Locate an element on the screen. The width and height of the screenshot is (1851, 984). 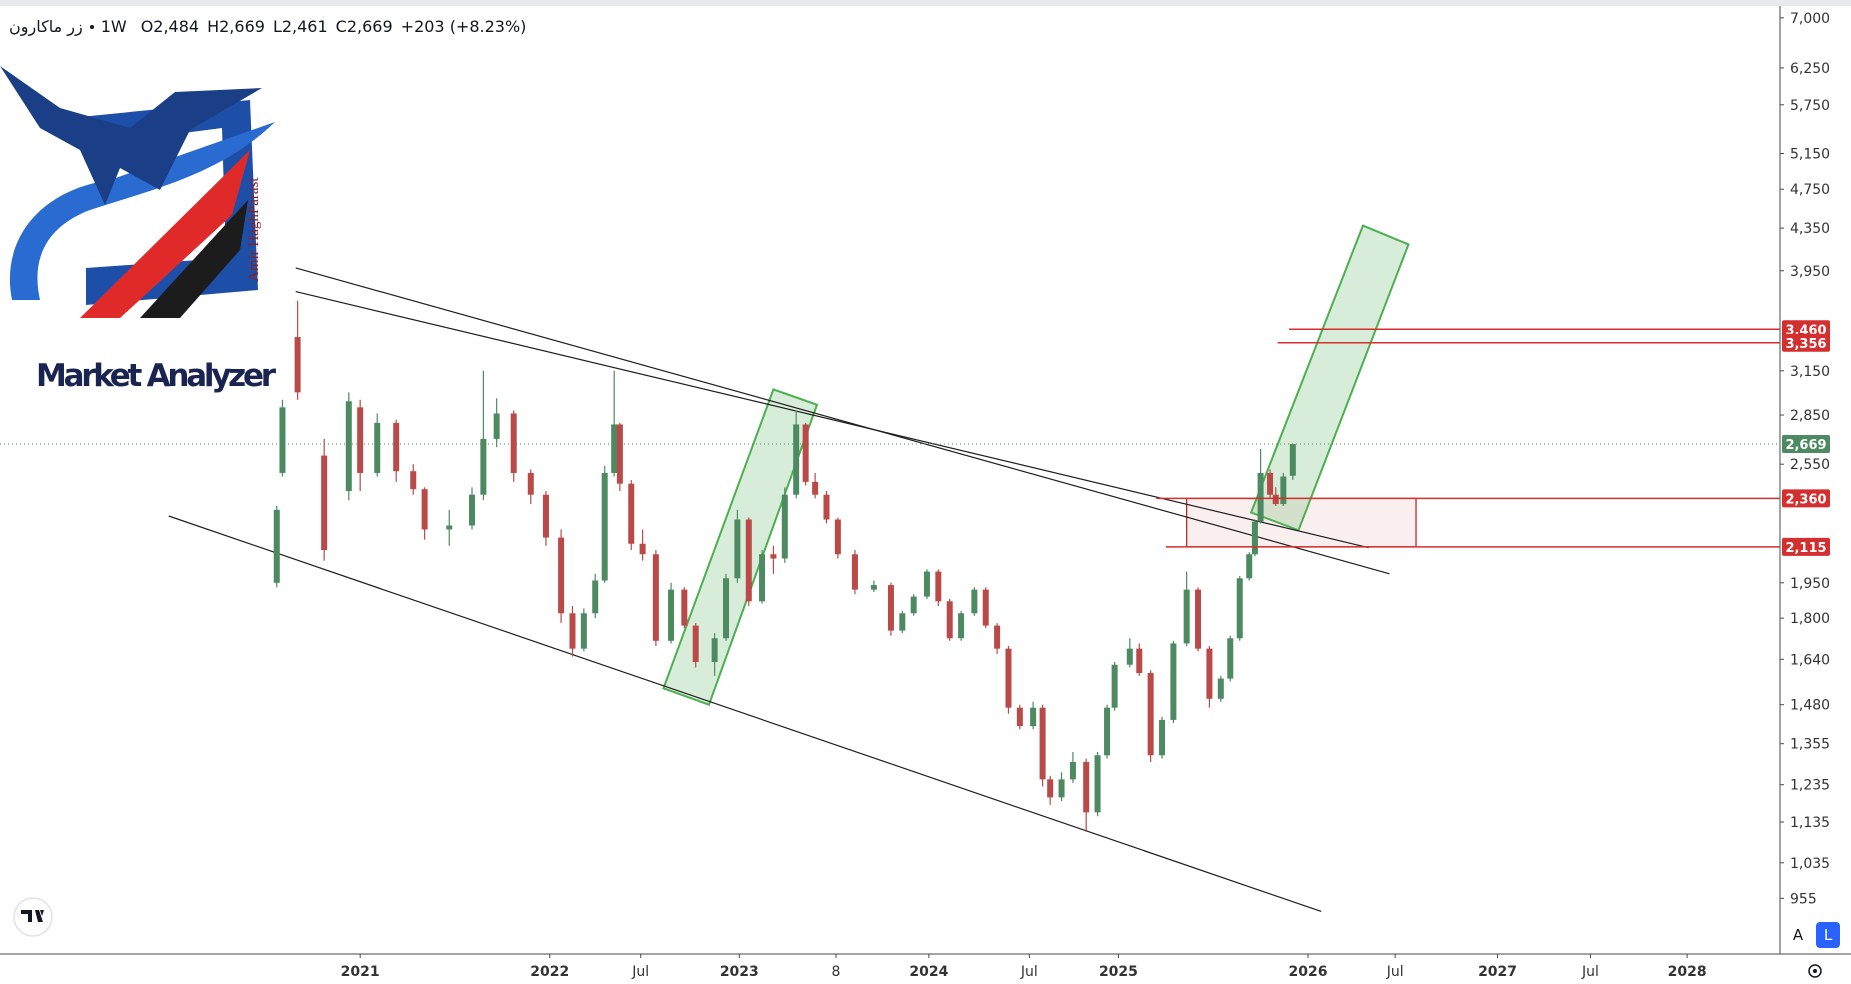
logo-red is located at coordinates (165, 234).